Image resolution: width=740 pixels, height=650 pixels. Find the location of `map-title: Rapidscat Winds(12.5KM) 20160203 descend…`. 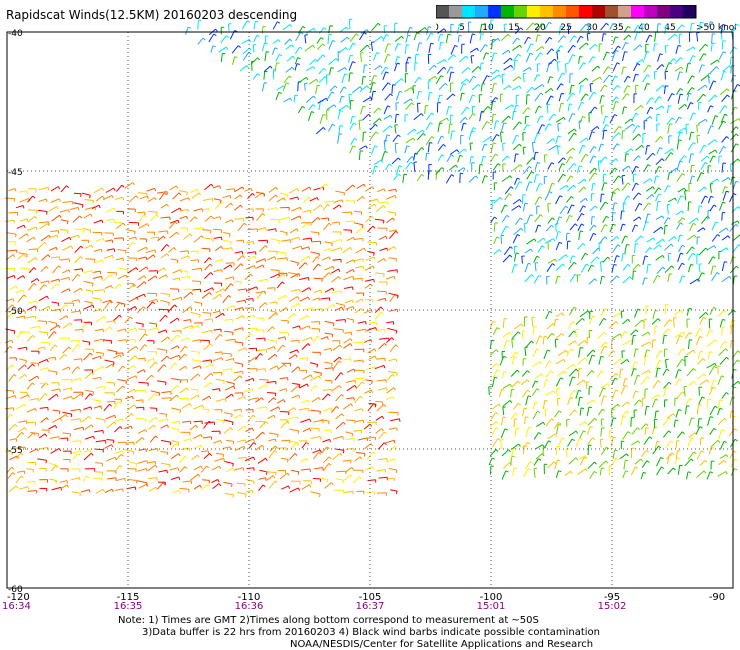

map-title: Rapidscat Winds(12.5KM) 20160203 descend… is located at coordinates (152, 15).